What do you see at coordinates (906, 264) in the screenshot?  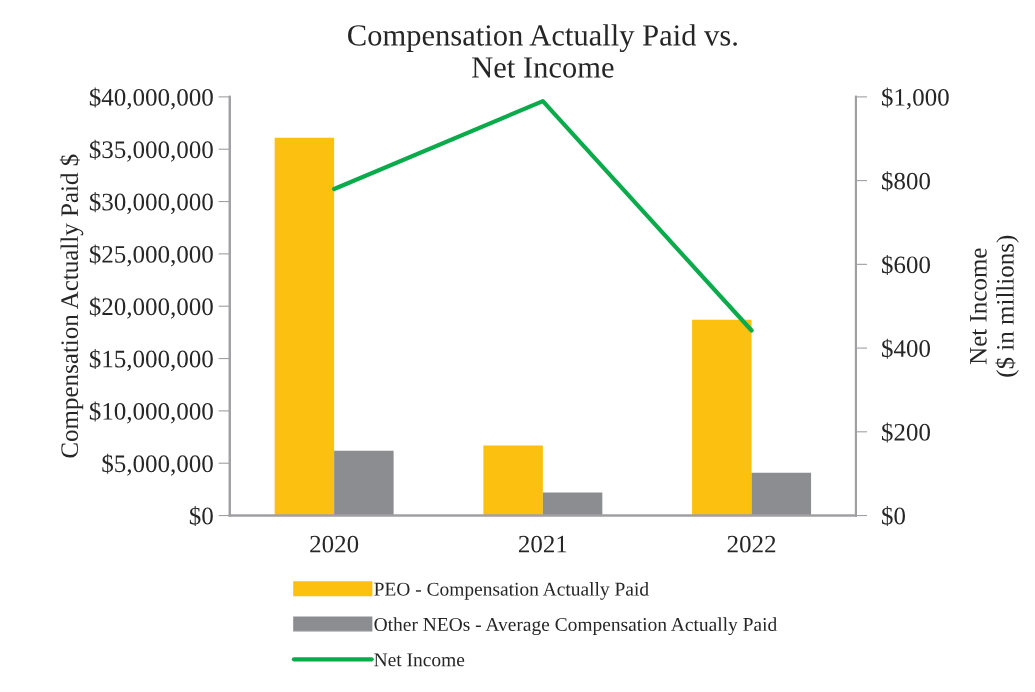 I see `y2-tick-label: $600` at bounding box center [906, 264].